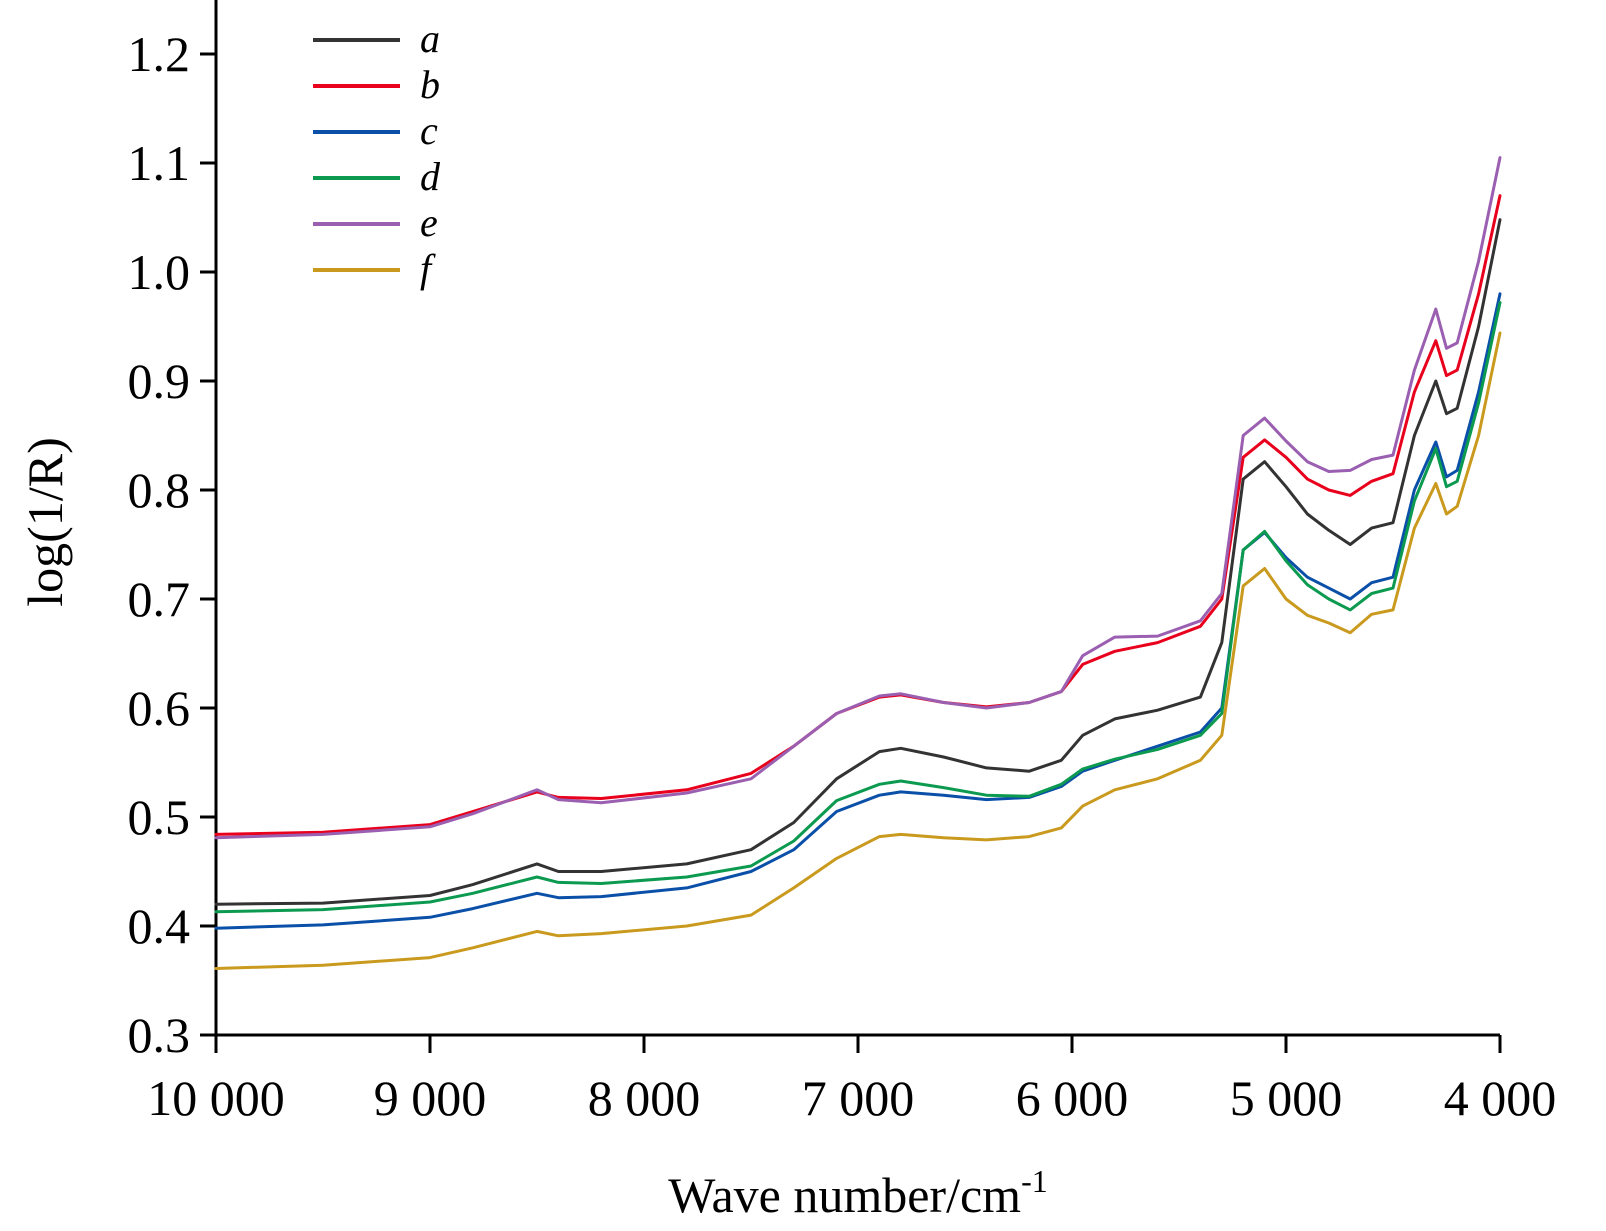 The image size is (1606, 1231). Describe the element at coordinates (216, 1098) in the screenshot. I see `x-tick-label: 10 000` at that location.